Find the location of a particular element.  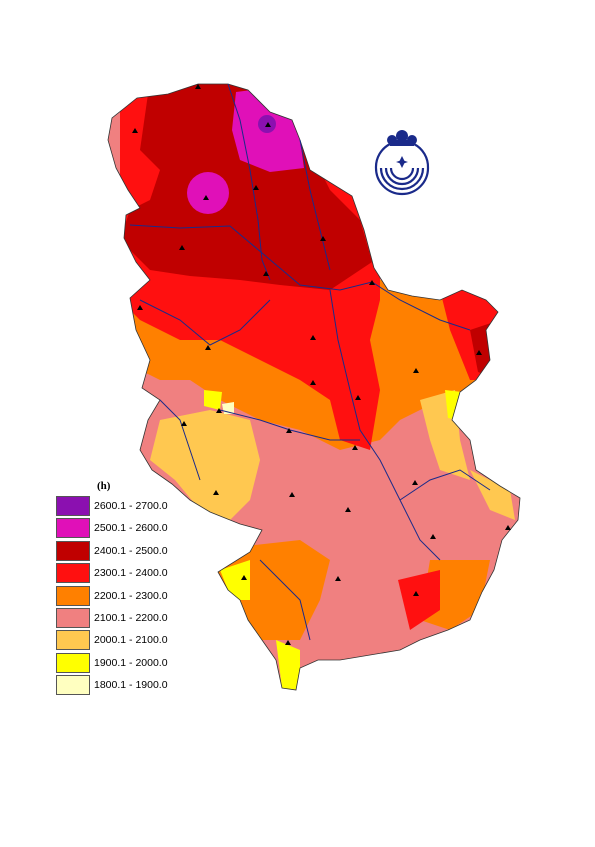

legend-label: 2100.1 - 2200.0 is located at coordinates (131, 618).